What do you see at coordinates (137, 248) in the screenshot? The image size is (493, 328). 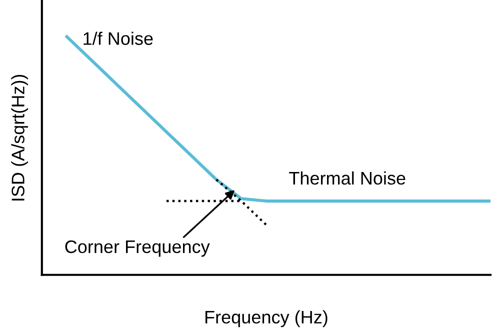 I see `annotation: Corner Frequency` at bounding box center [137, 248].